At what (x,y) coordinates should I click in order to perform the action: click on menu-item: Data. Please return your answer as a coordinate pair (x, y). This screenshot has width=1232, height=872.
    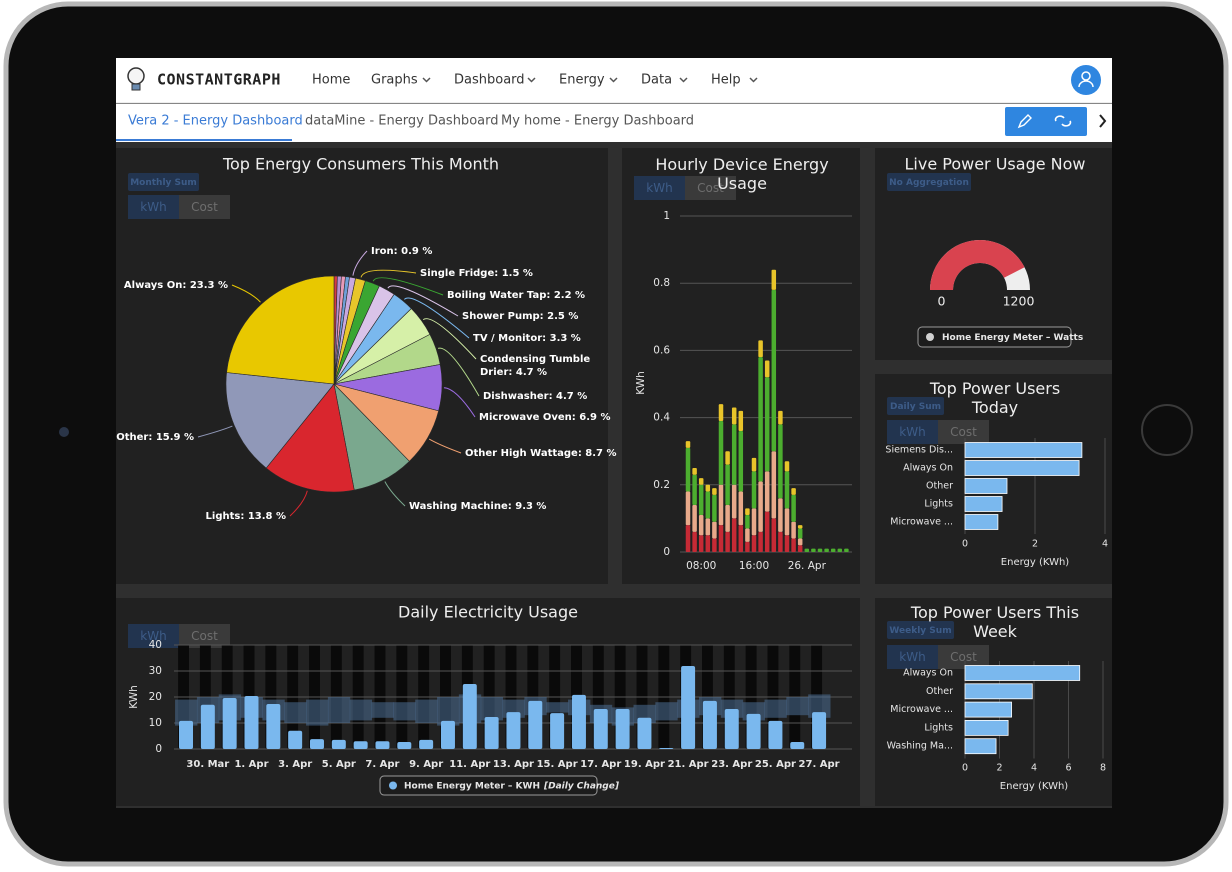
    Looking at the image, I should click on (656, 80).